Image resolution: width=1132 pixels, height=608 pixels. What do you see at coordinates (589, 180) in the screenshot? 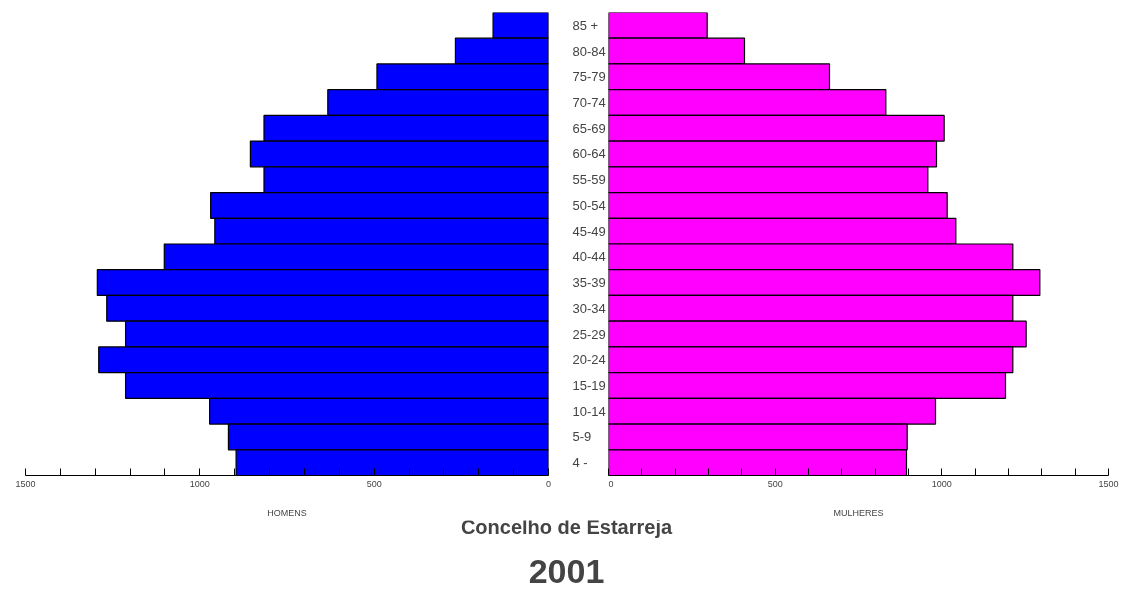
I see `y-tick-label: 55-59` at bounding box center [589, 180].